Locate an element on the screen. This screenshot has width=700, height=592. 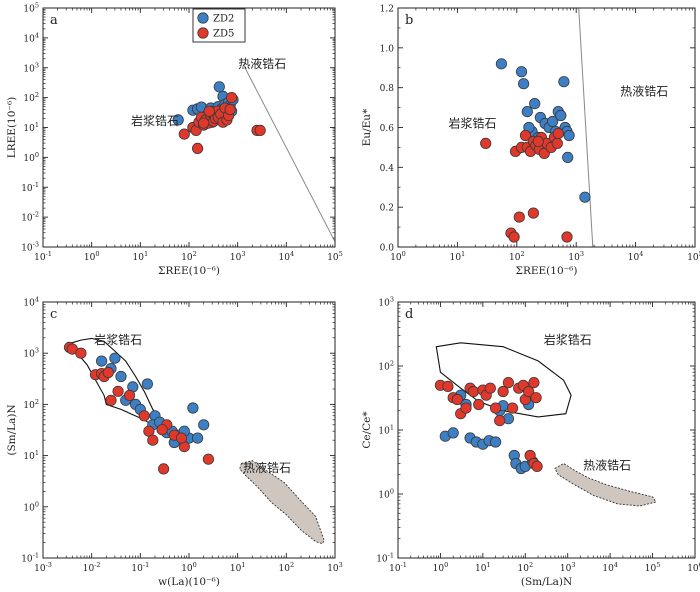
hydrothermal-field-c is located at coordinates (282, 502).